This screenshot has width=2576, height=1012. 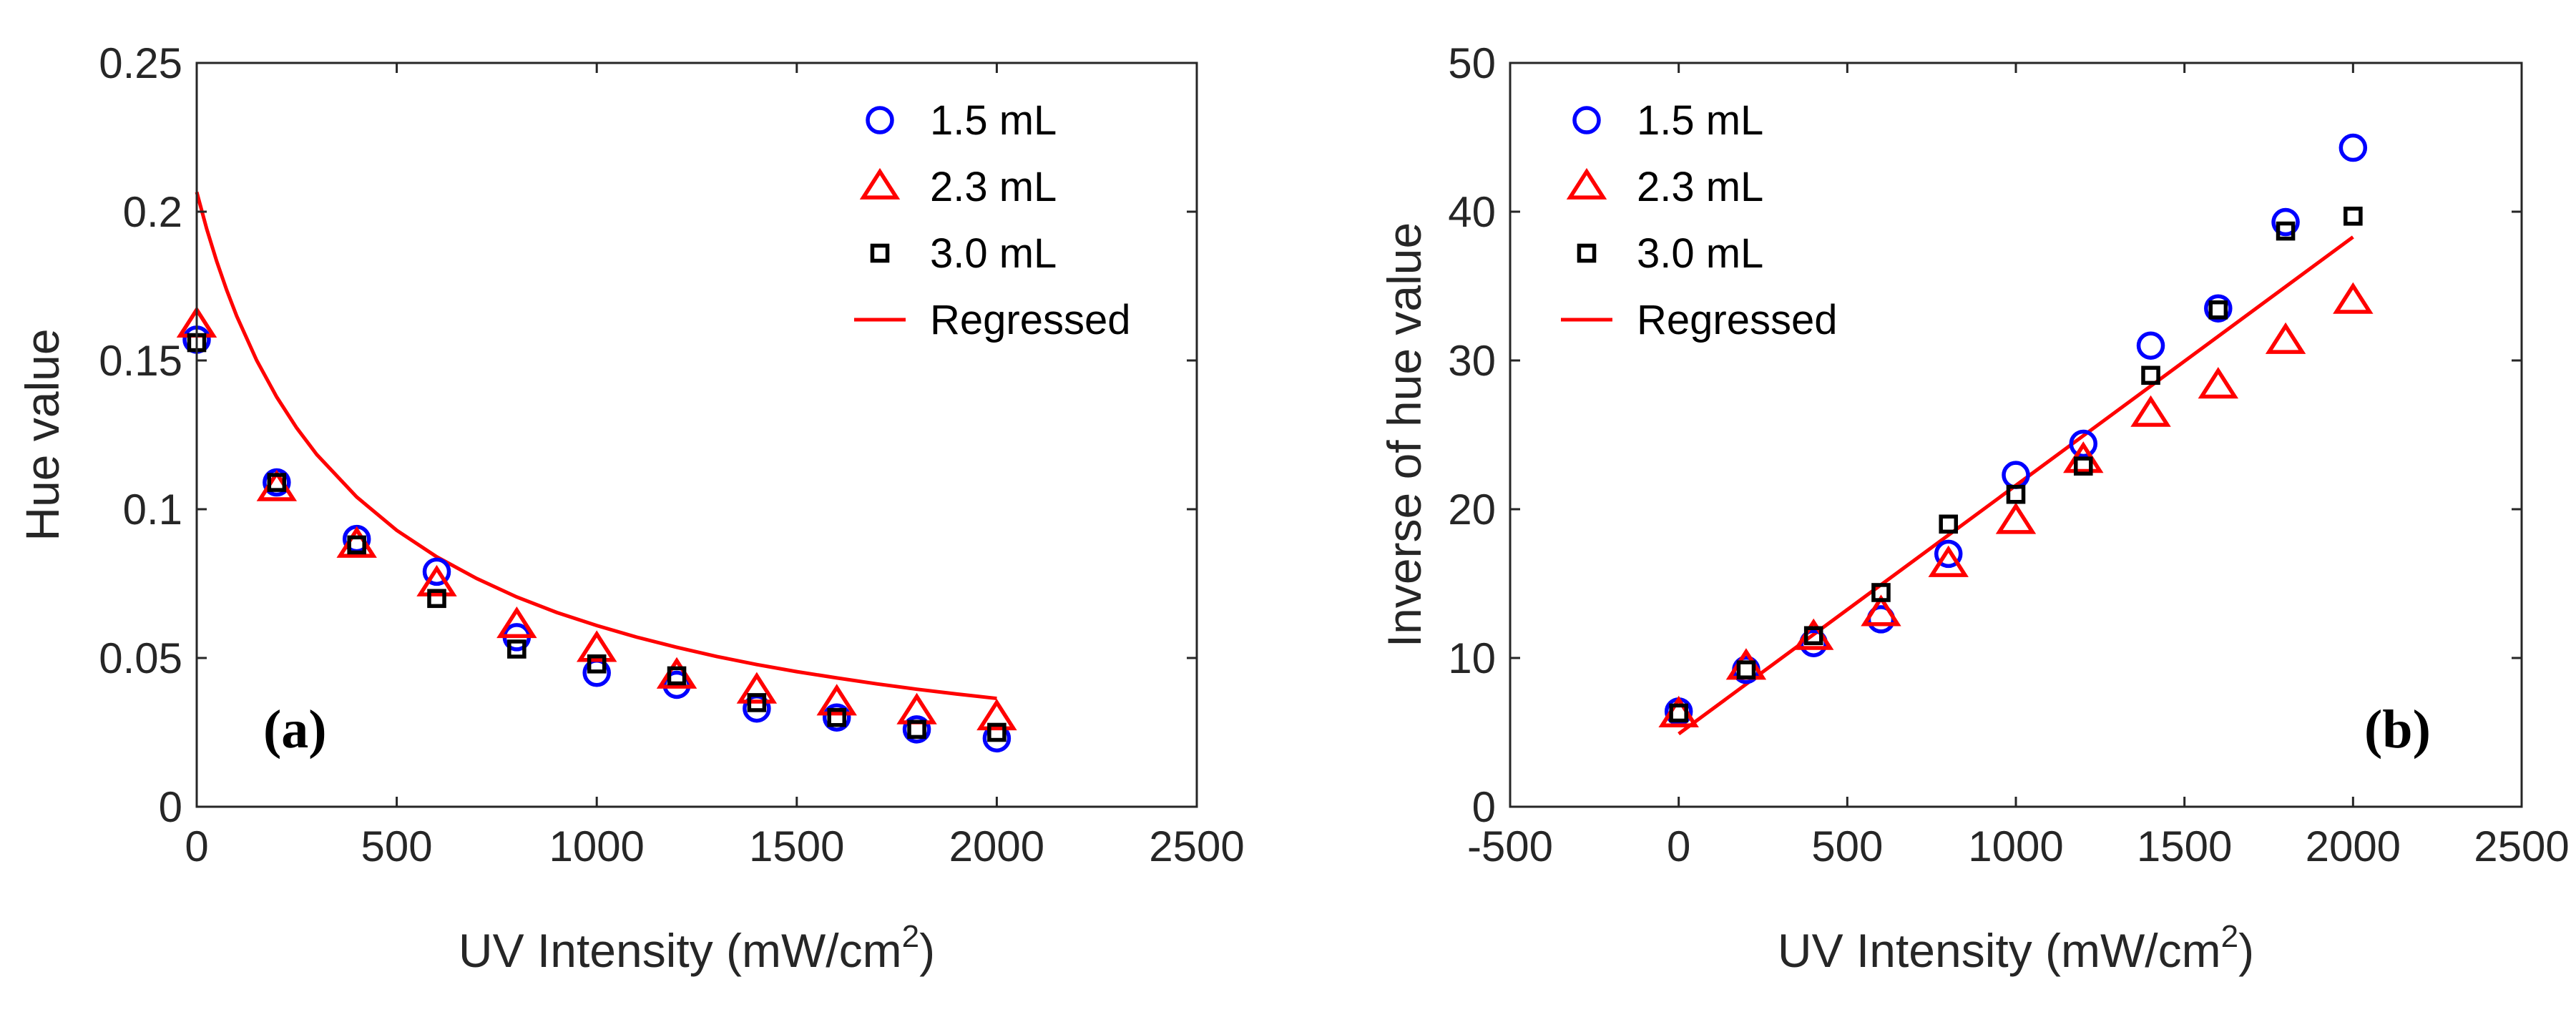 I want to click on y-tick-label-a: 0.25, so click(x=140, y=63).